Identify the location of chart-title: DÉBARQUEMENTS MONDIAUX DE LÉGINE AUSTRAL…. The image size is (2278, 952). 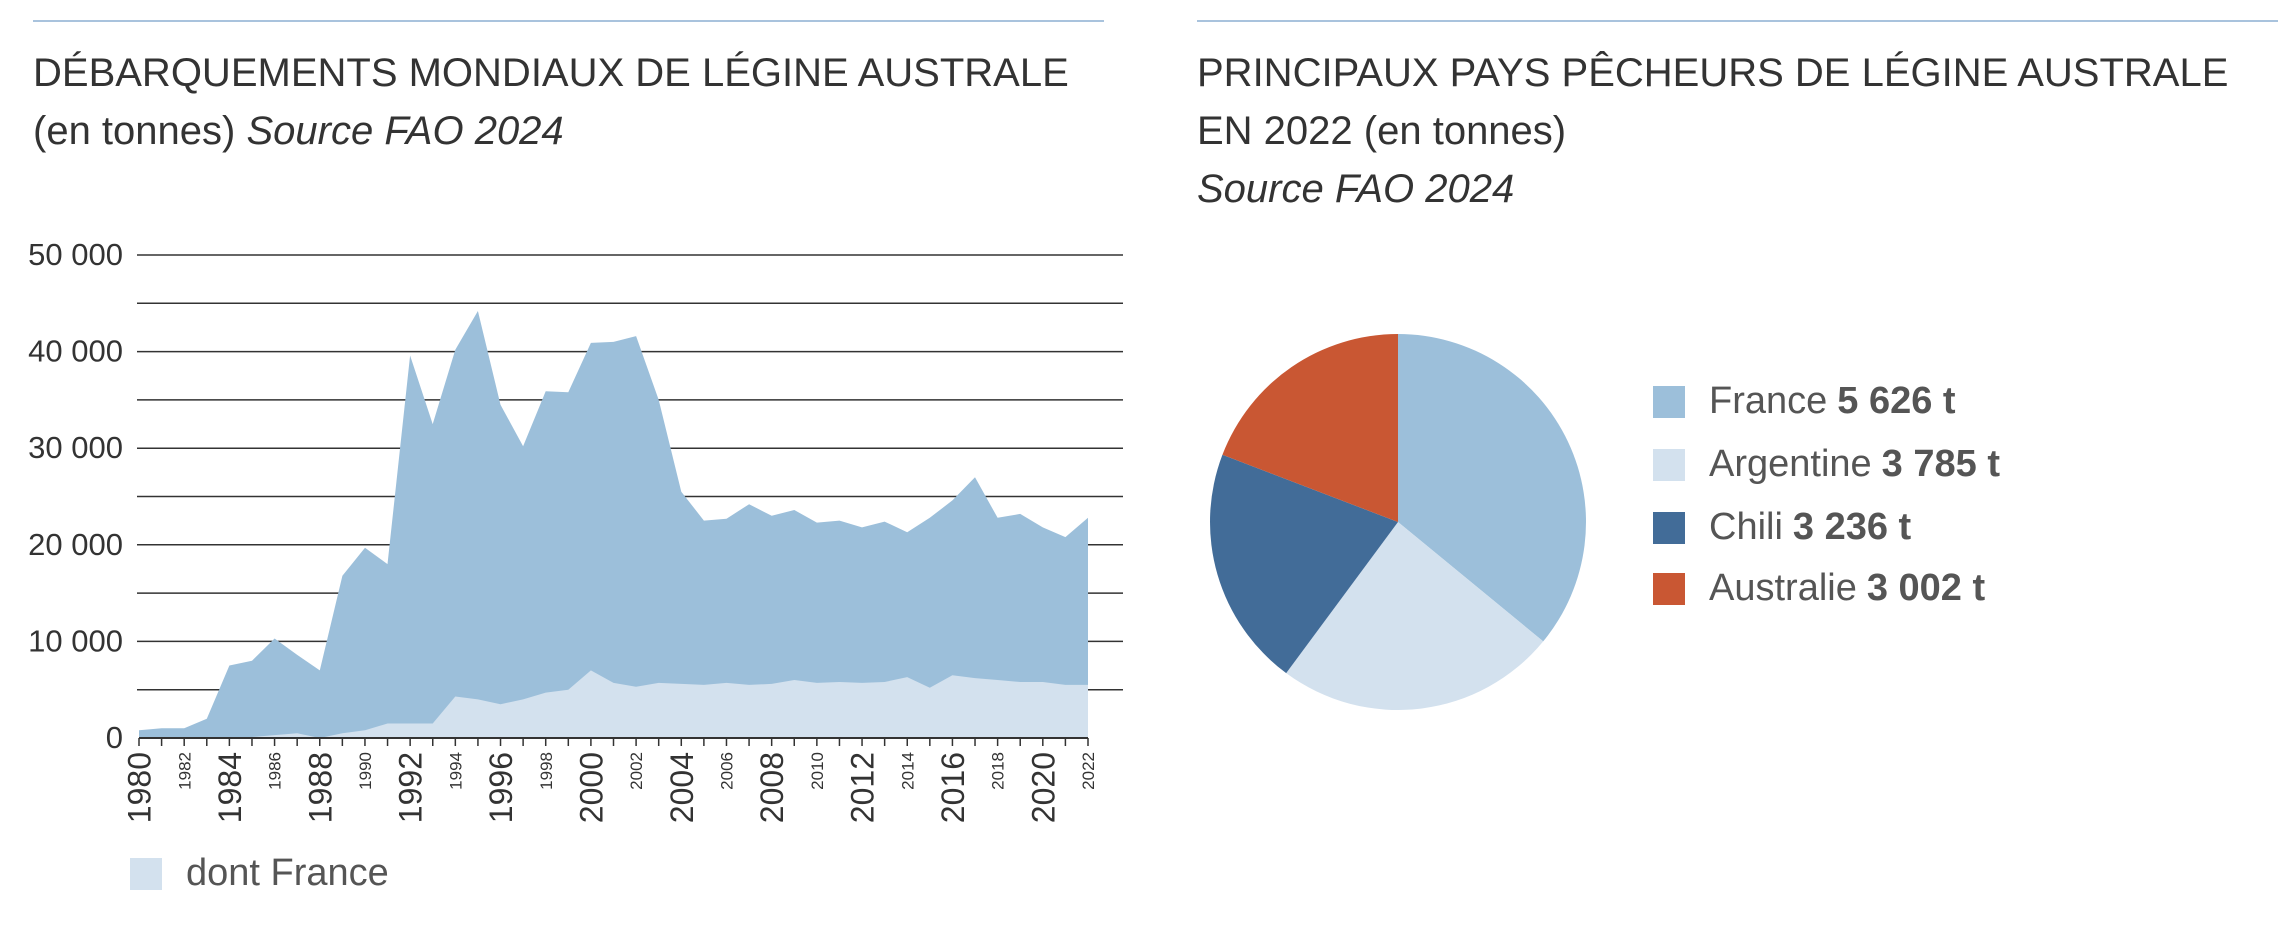
(568, 102).